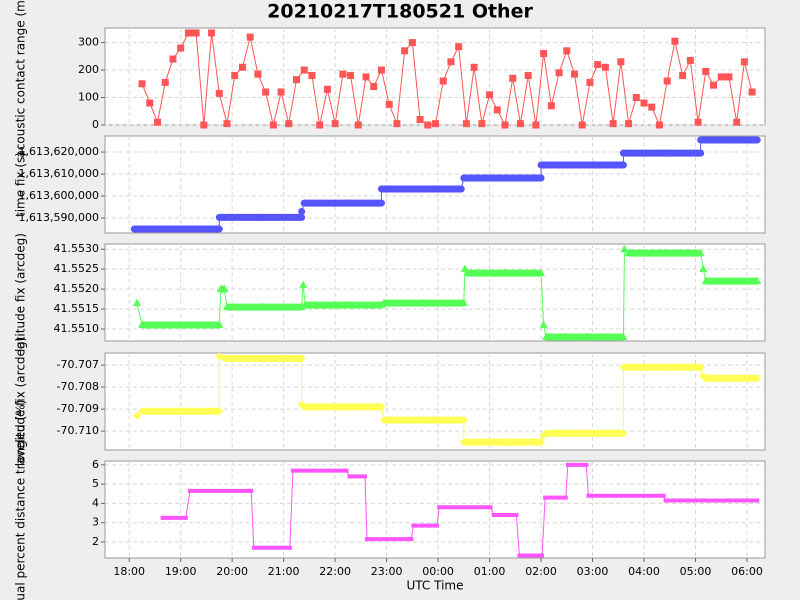 The height and width of the screenshot is (600, 800). Describe the element at coordinates (232, 571) in the screenshot. I see `x-tick-label: 20:00` at that location.